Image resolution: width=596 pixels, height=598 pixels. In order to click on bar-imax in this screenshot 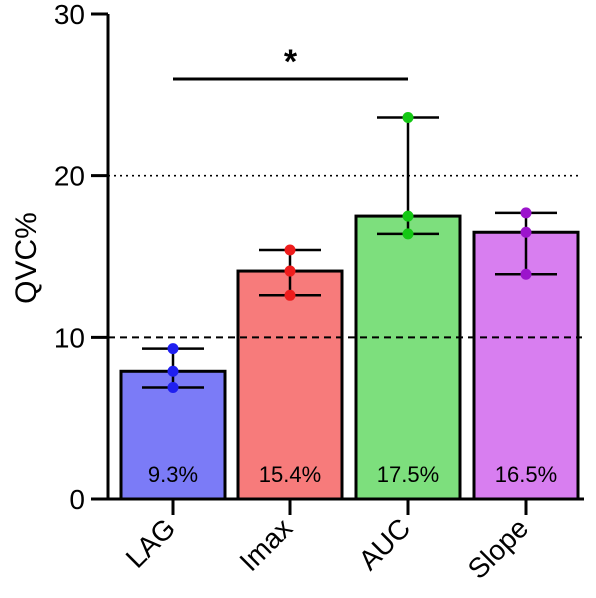, I will do `click(290, 385)`.